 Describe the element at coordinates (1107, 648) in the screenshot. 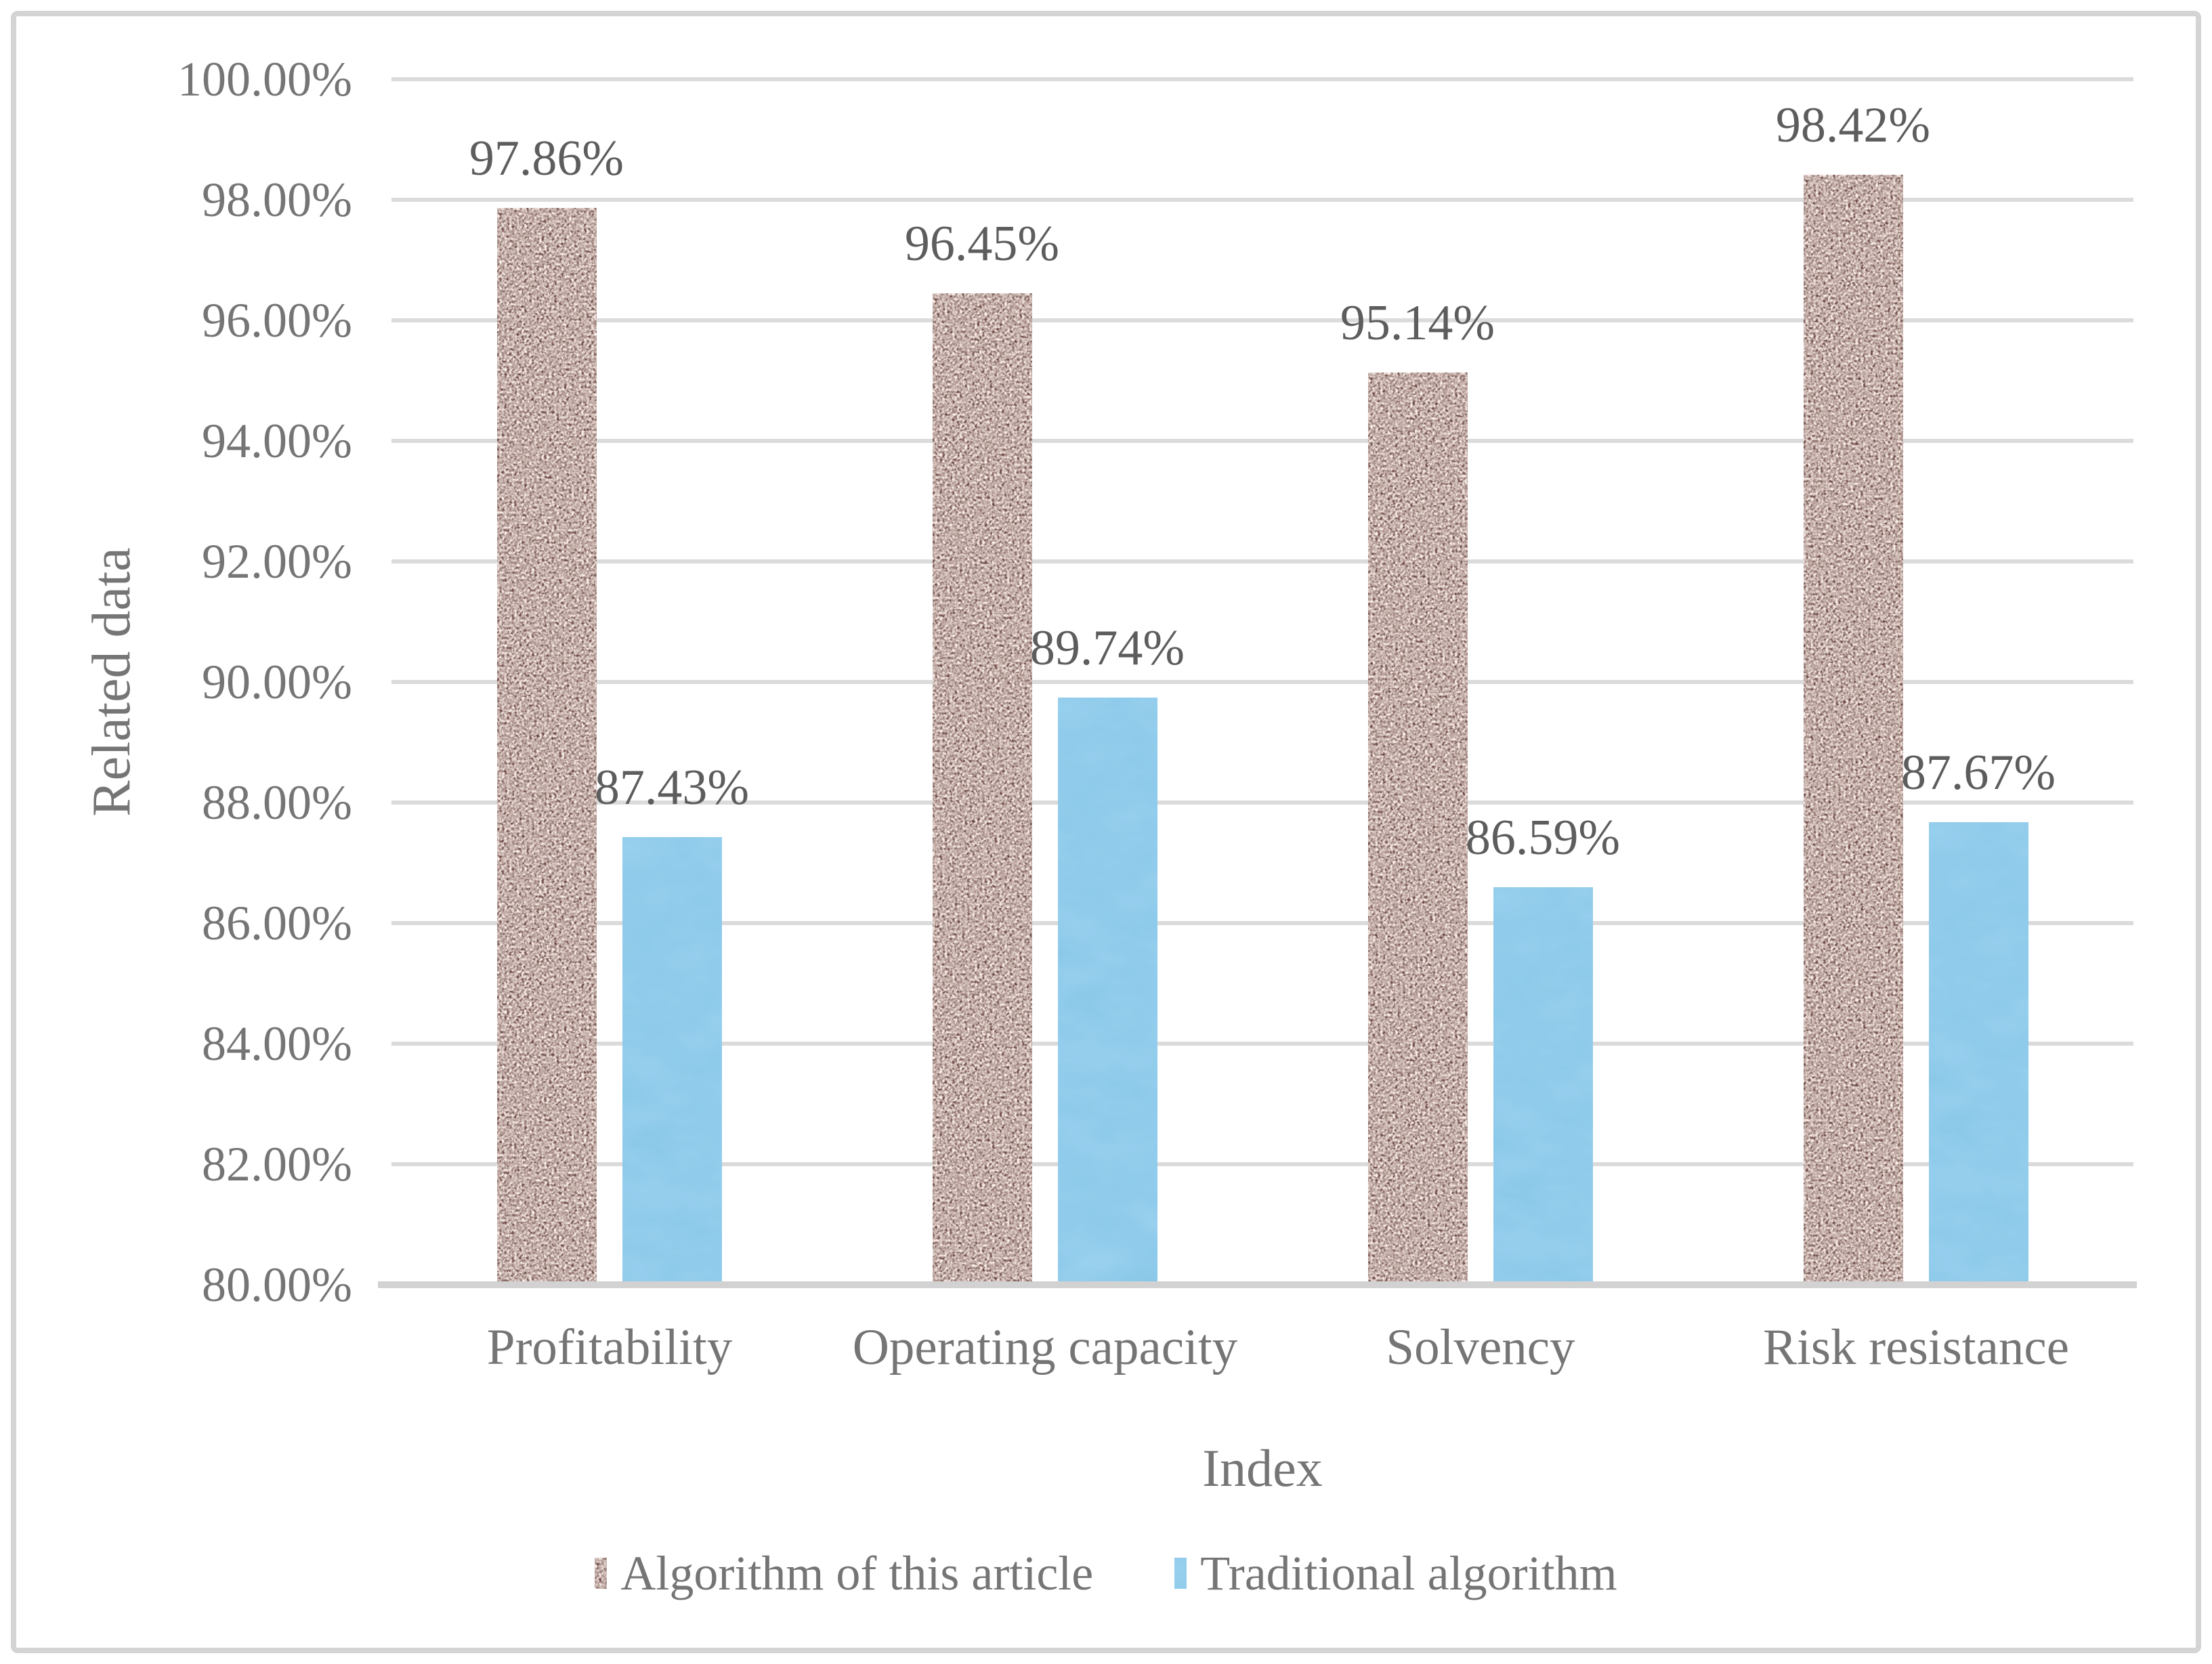

I see `data-label: 89.74%` at that location.